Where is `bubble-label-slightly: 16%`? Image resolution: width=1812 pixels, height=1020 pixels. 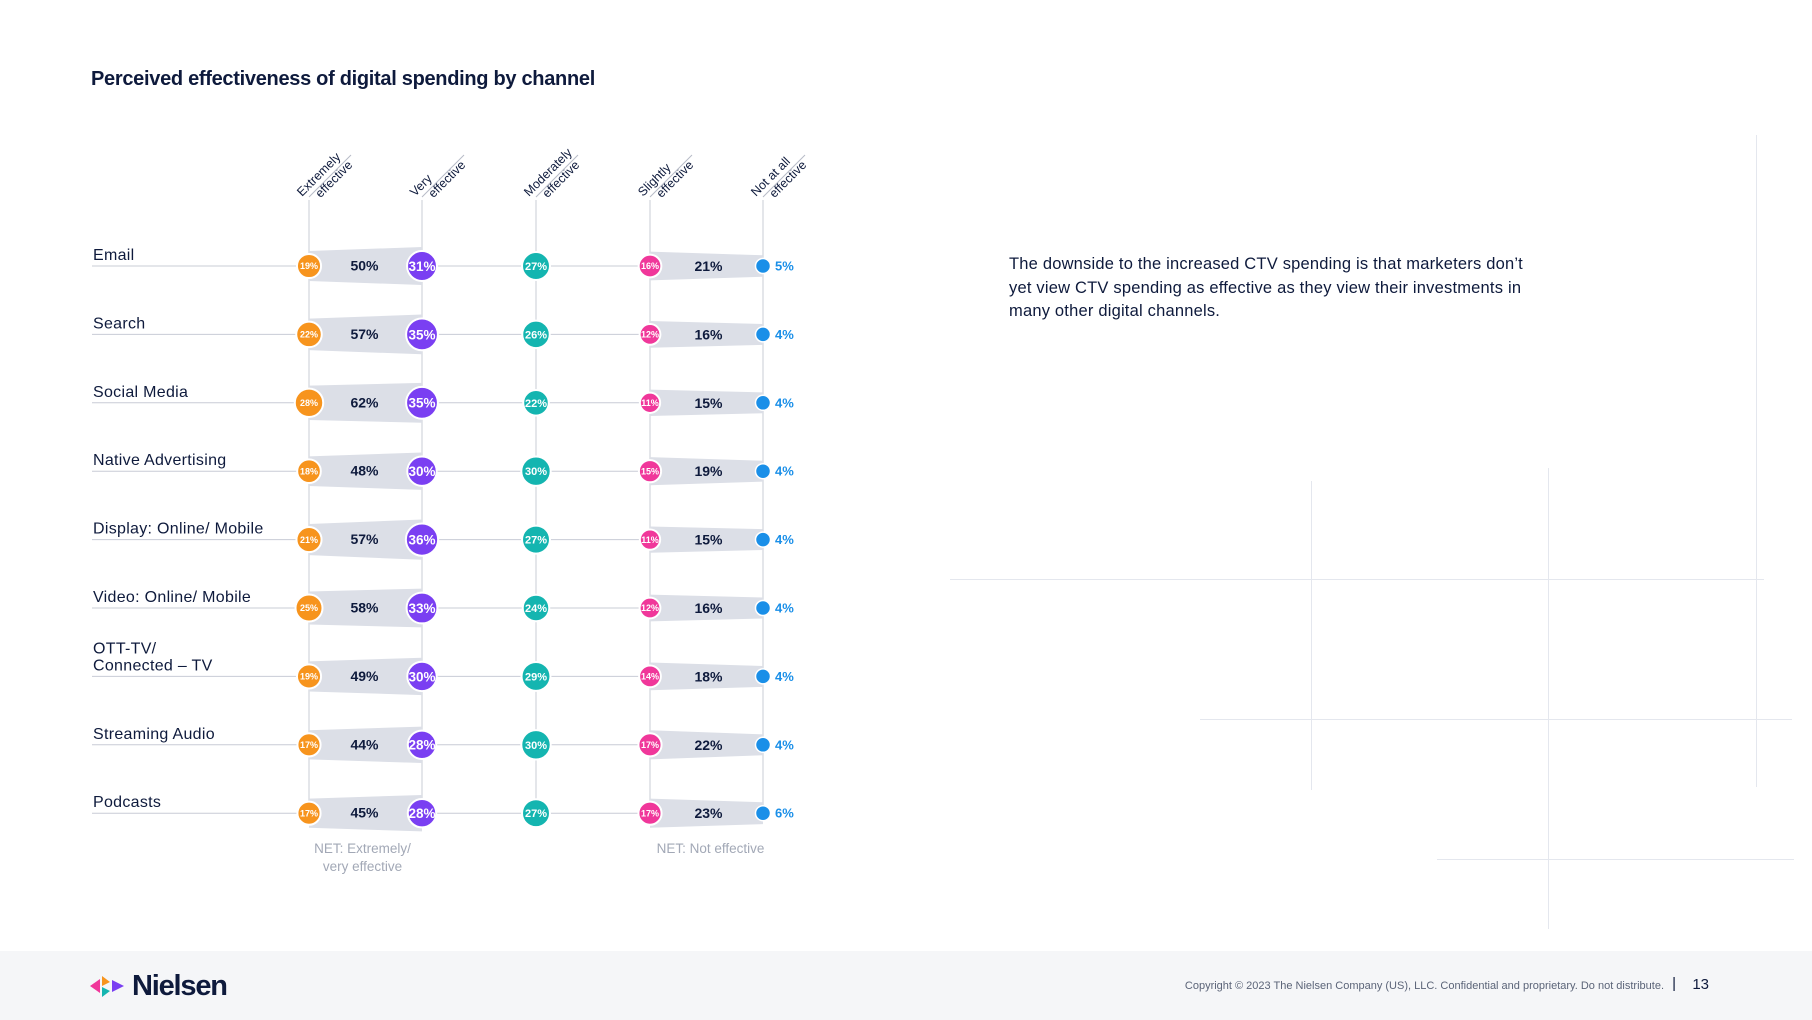
bubble-label-slightly: 16% is located at coordinates (650, 266).